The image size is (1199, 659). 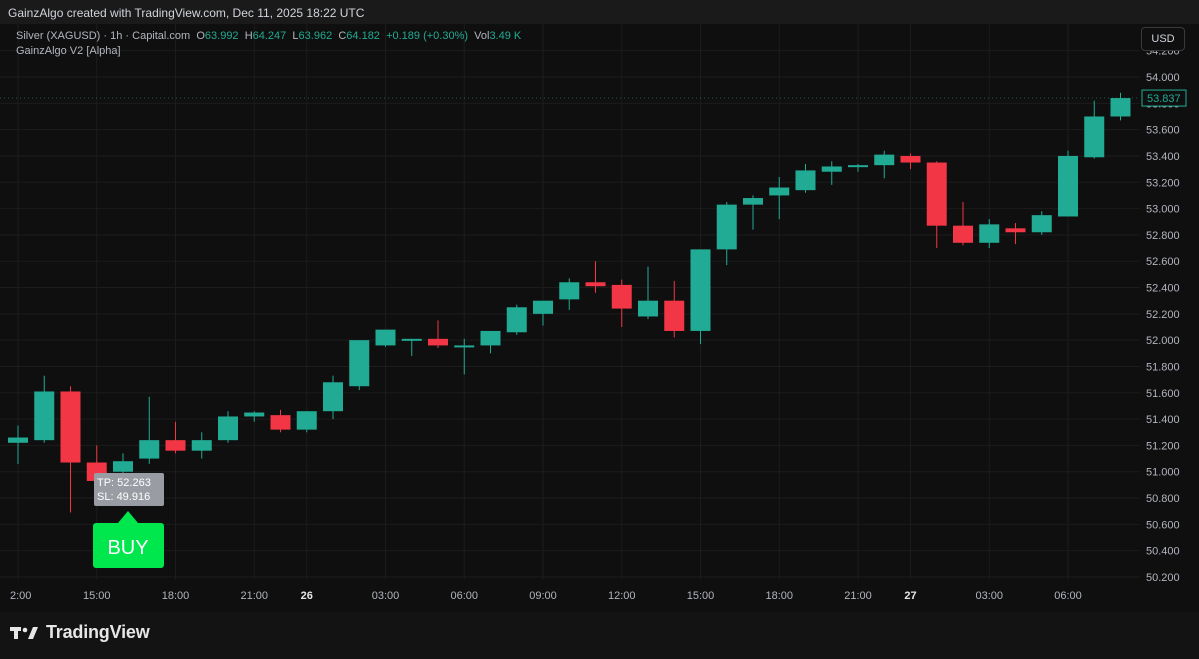 What do you see at coordinates (123, 497) in the screenshot?
I see `sl-label: SL: 49.916` at bounding box center [123, 497].